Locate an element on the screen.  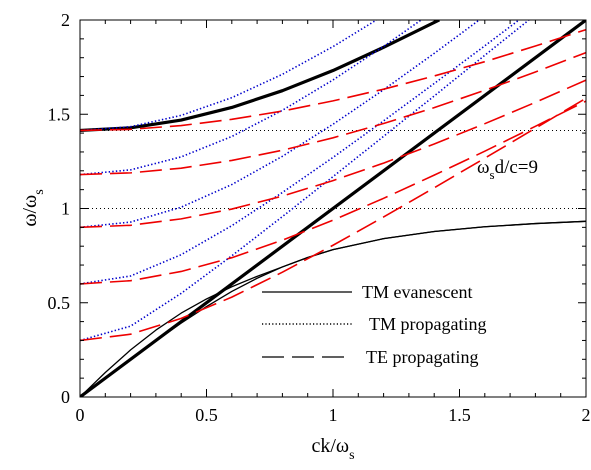
x-axis-label: ck/ωs is located at coordinates (332, 449).